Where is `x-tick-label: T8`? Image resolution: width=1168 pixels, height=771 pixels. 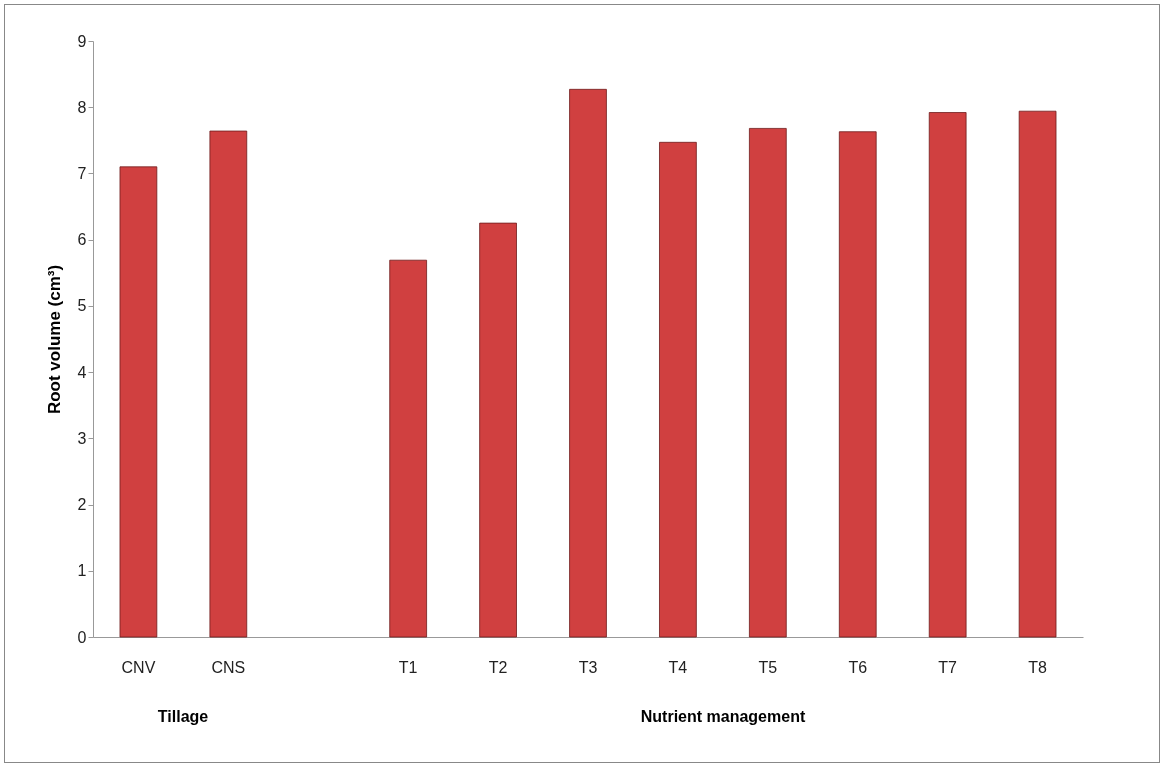 x-tick-label: T8 is located at coordinates (1038, 667).